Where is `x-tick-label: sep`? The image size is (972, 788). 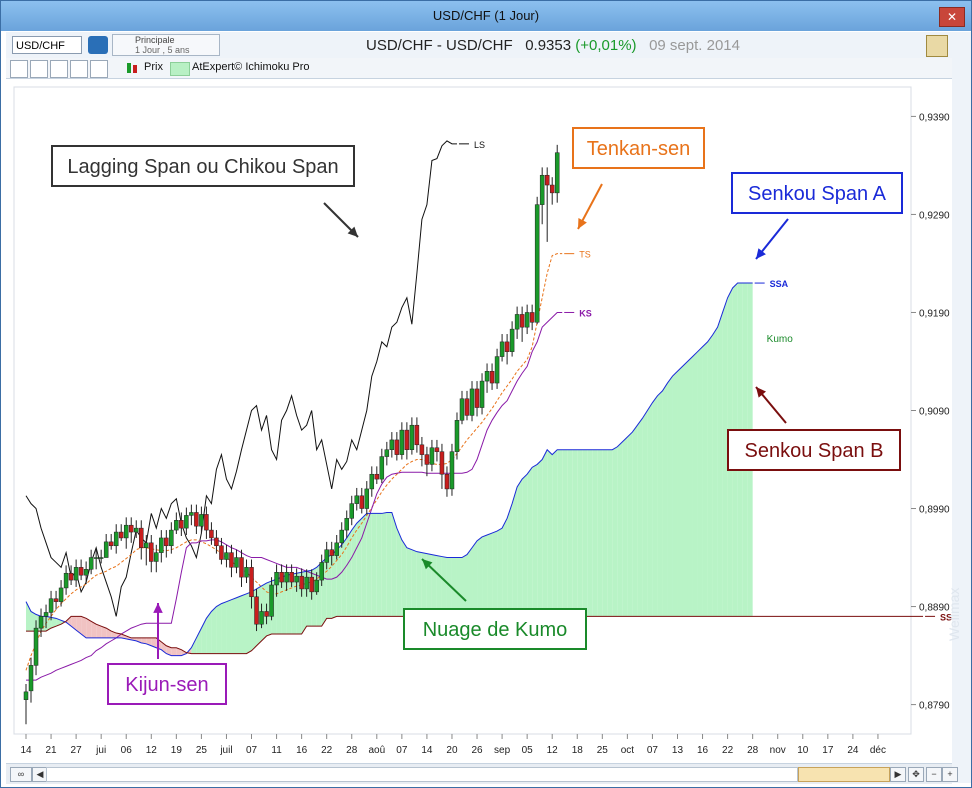 x-tick-label: sep is located at coordinates (502, 750).